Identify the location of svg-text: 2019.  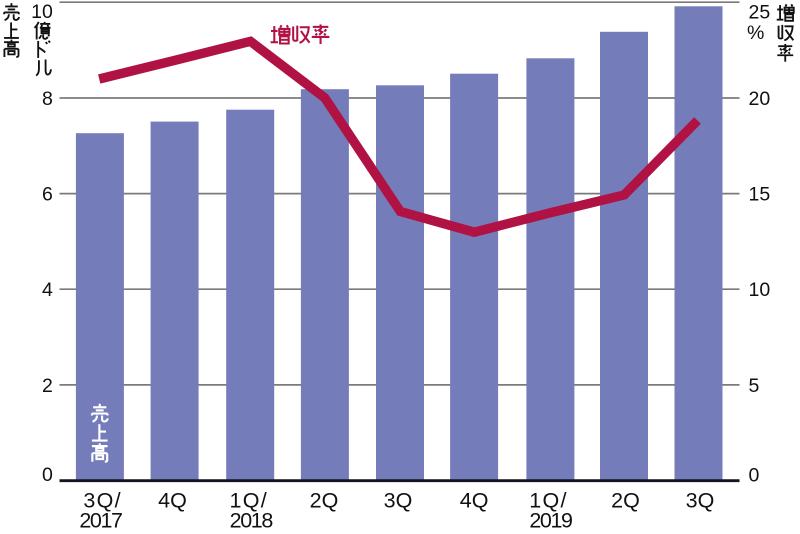
(550, 520).